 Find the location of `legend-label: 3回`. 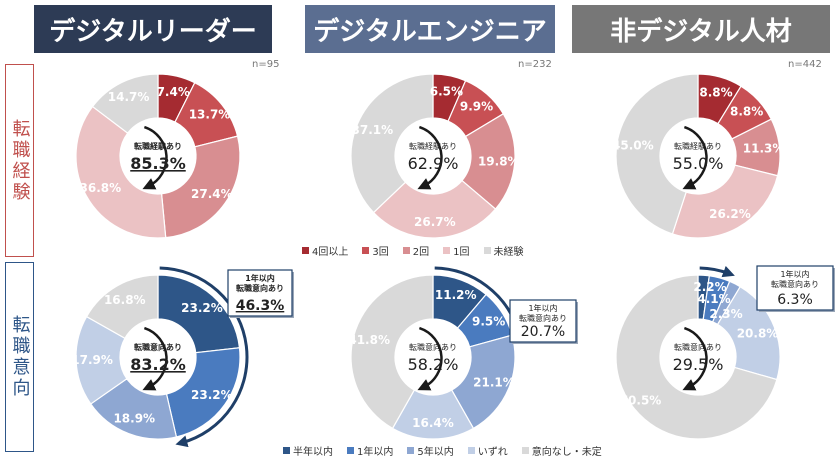

legend-label: 3回 is located at coordinates (380, 252).